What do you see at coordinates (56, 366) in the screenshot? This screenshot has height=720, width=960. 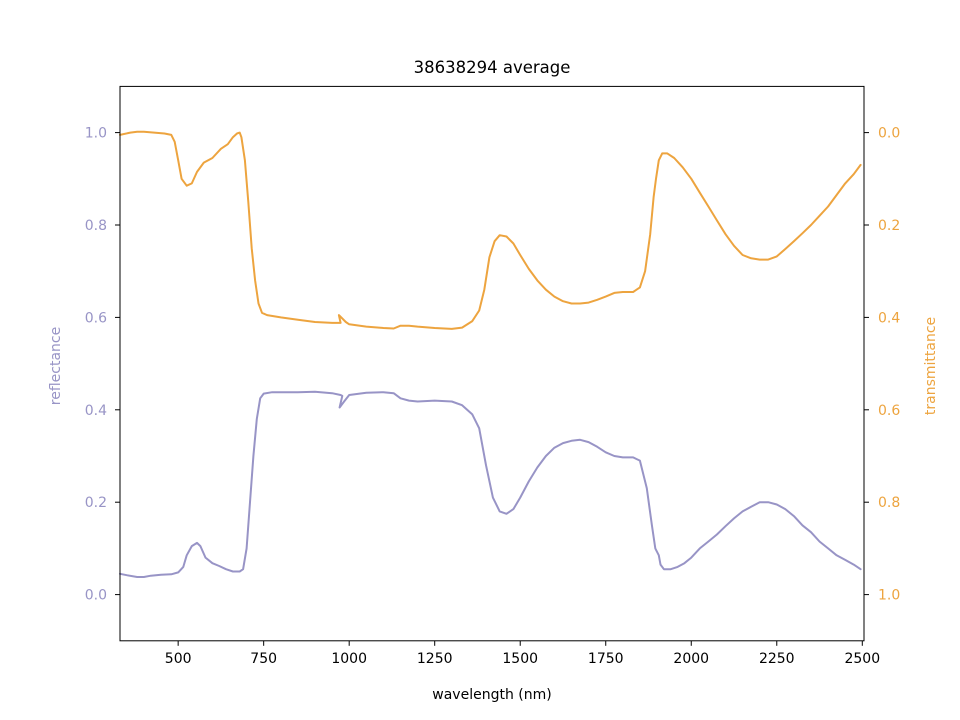 I see `left-axis-label: reflectance` at bounding box center [56, 366].